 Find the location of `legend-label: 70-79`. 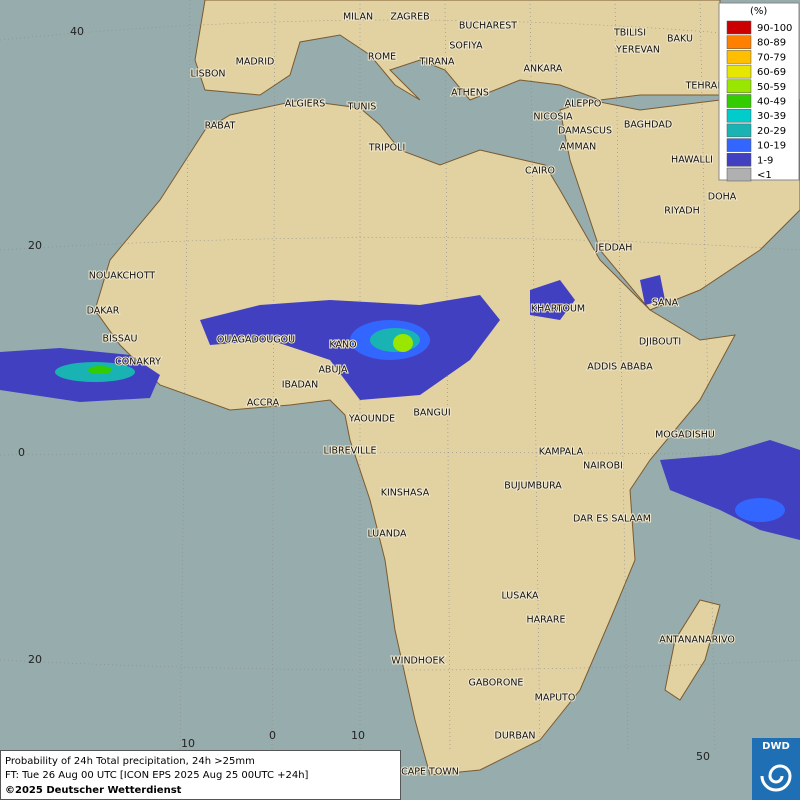

legend-label: 70-79 is located at coordinates (771, 57).